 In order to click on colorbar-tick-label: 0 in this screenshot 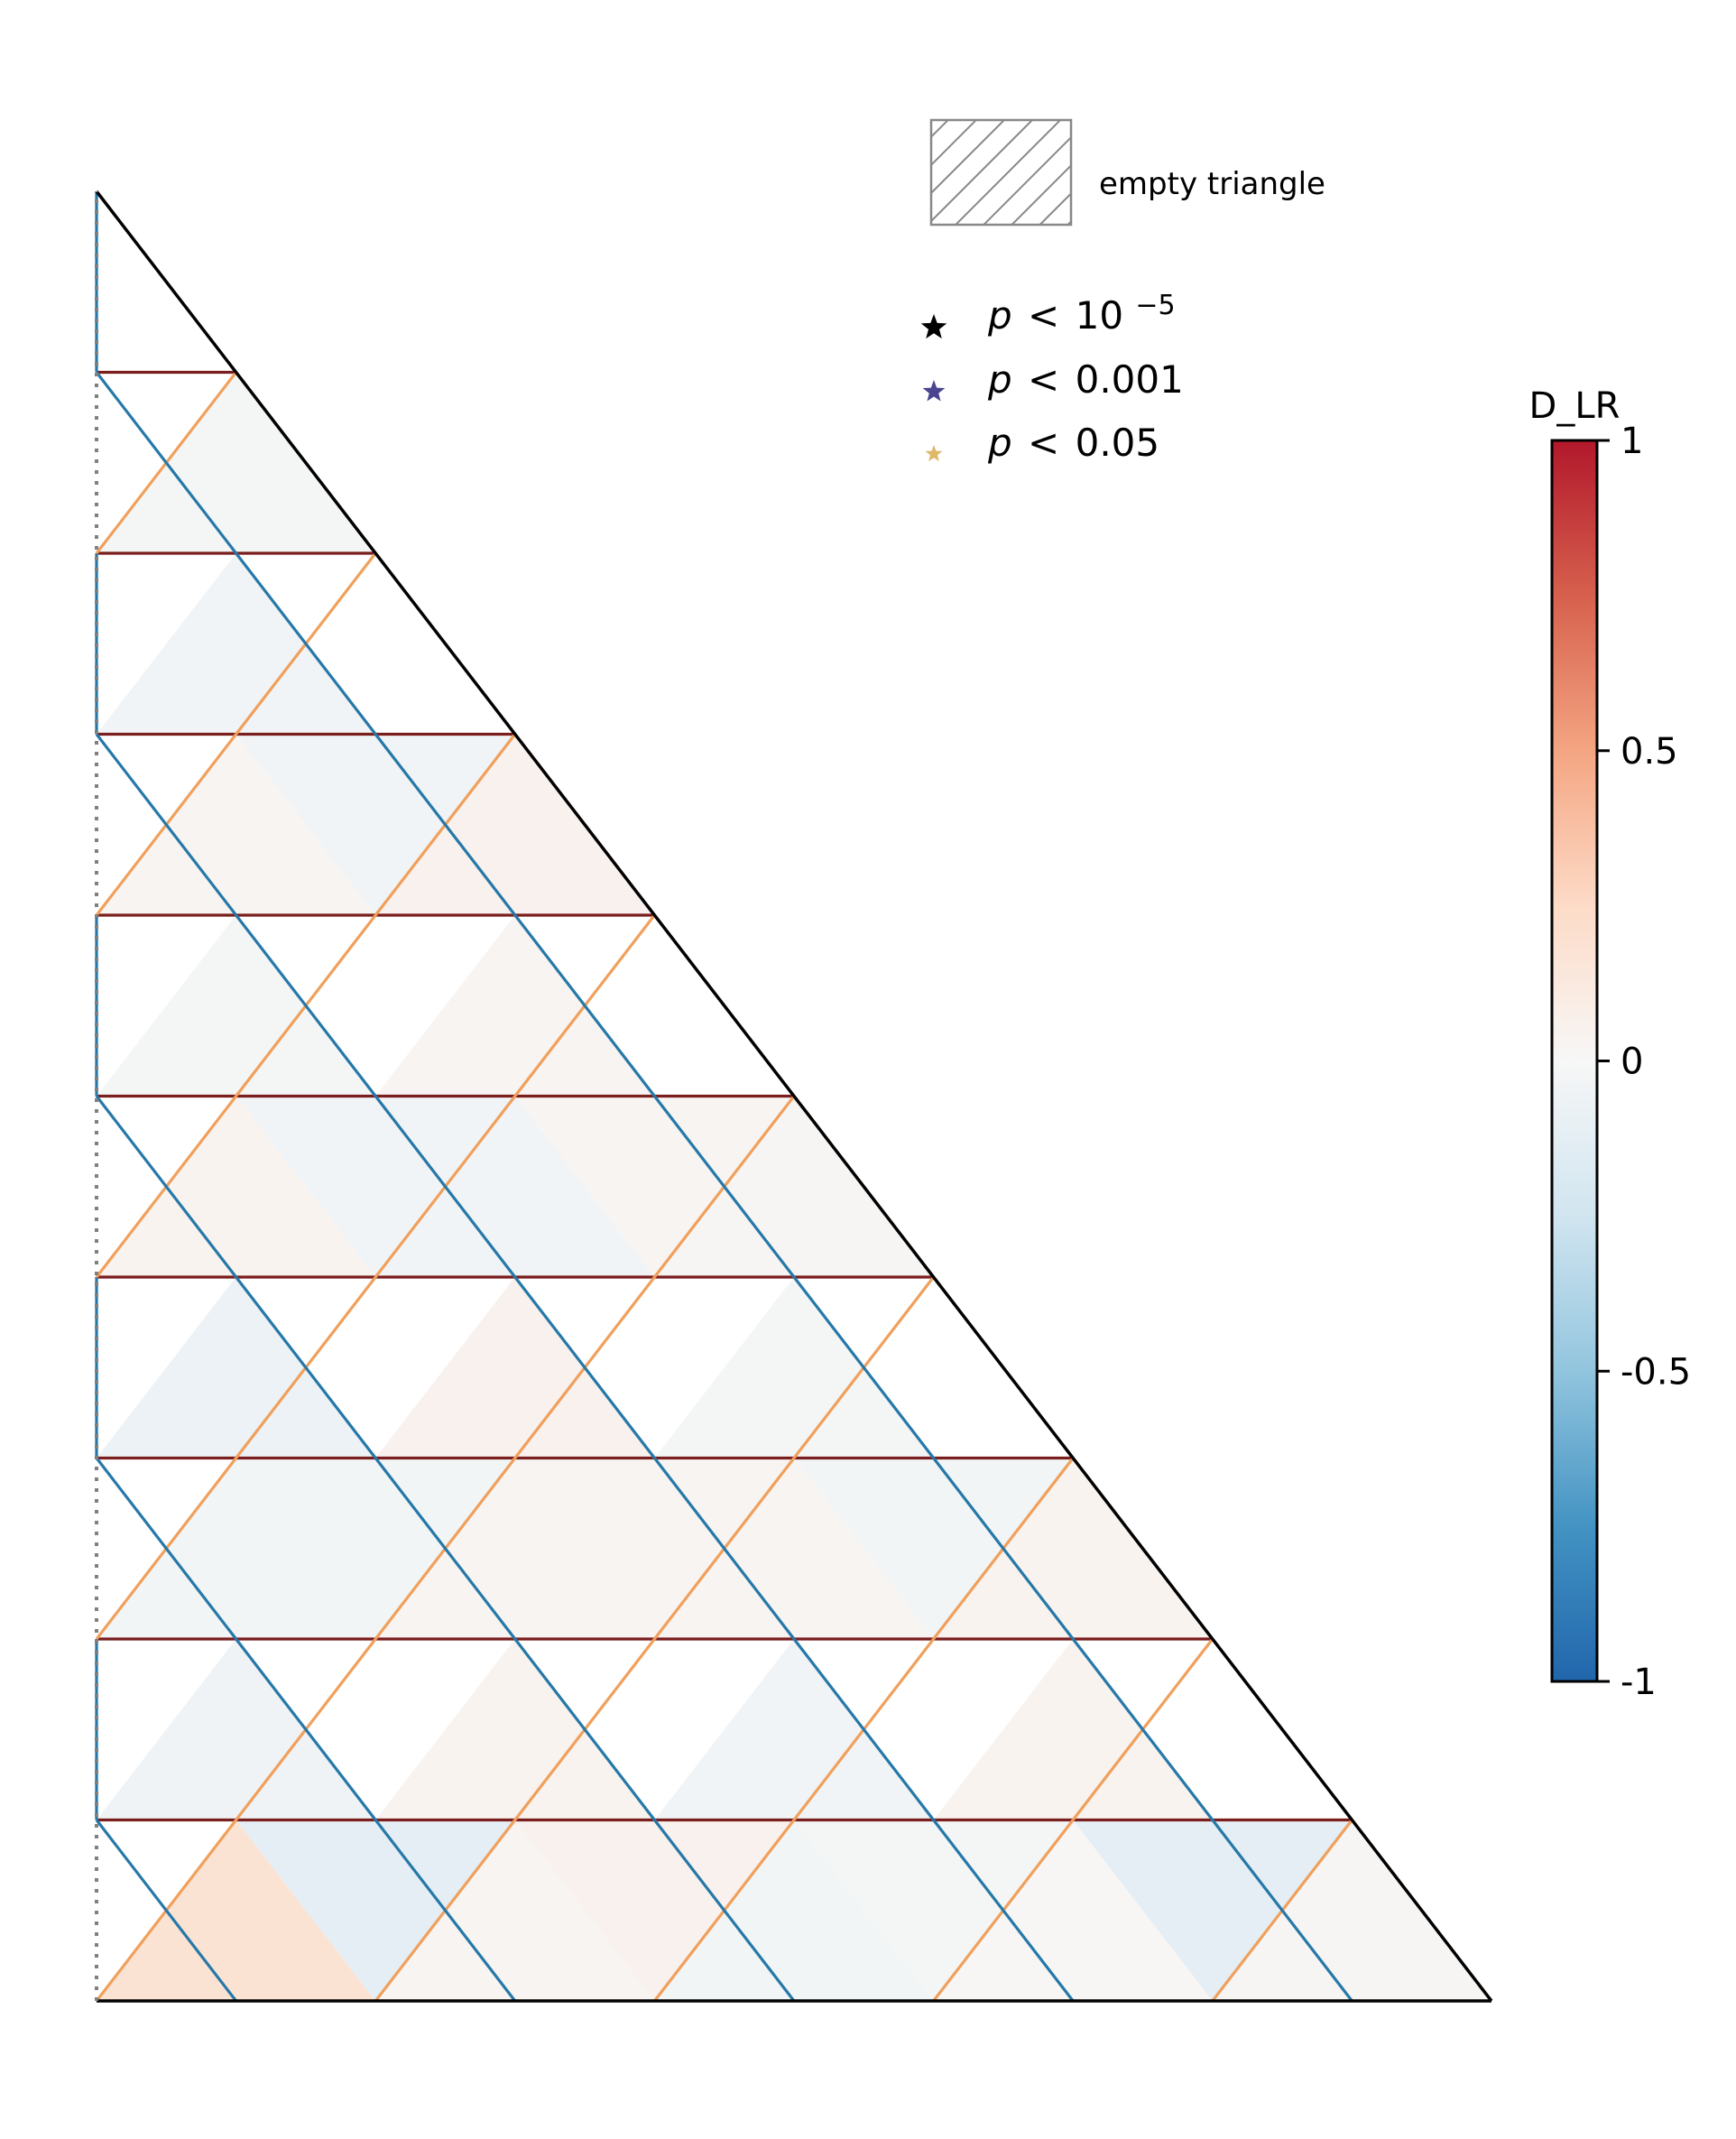, I will do `click(1632, 1062)`.